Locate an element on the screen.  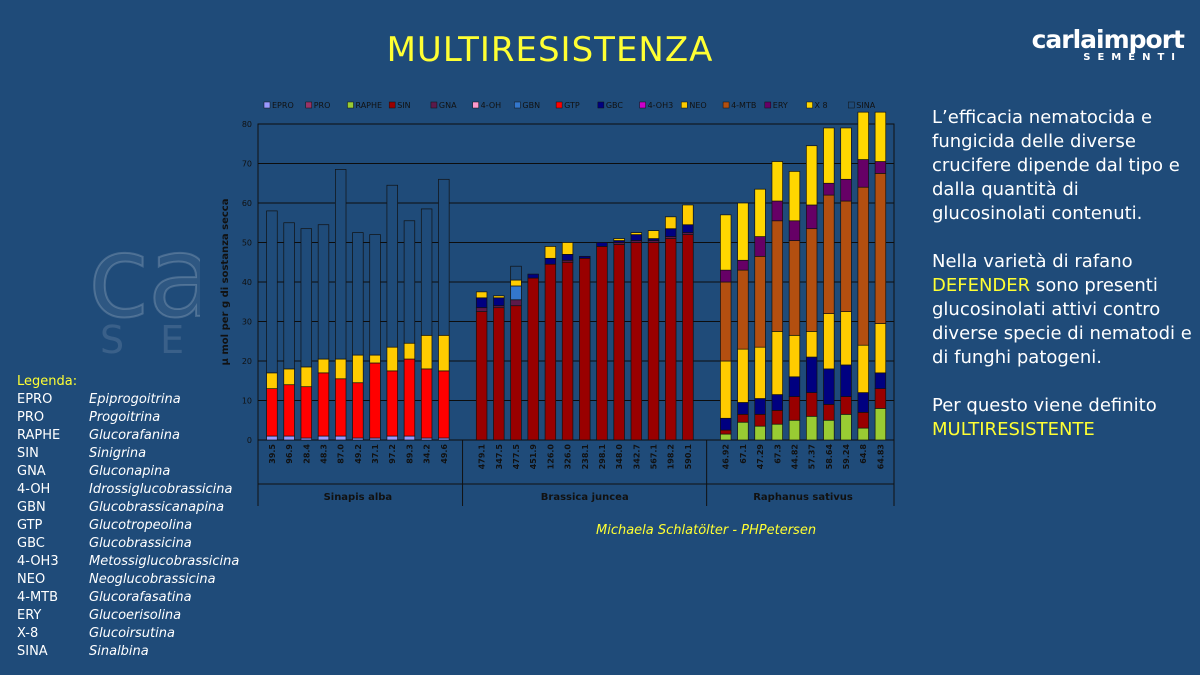
legend-row: RAPHE Glucorafanina is located at coordinates (128, 436).